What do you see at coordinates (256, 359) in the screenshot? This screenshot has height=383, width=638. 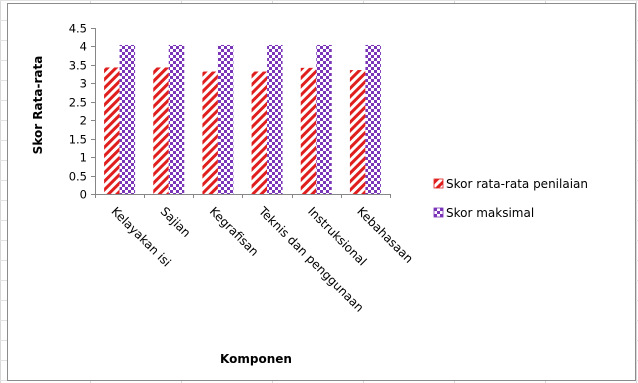 I see `x-axis-title: Komponen` at bounding box center [256, 359].